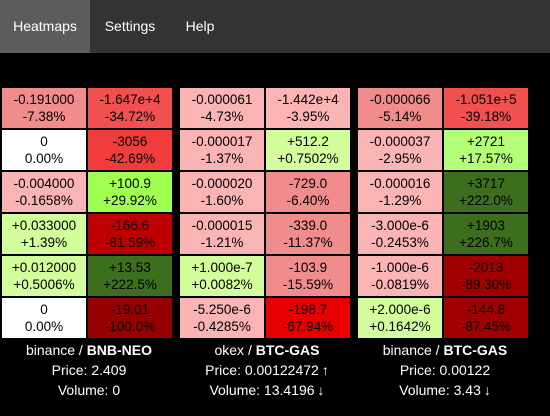 This screenshot has height=416, width=550. Describe the element at coordinates (130, 225) in the screenshot. I see `cell-value: -166.6` at that location.